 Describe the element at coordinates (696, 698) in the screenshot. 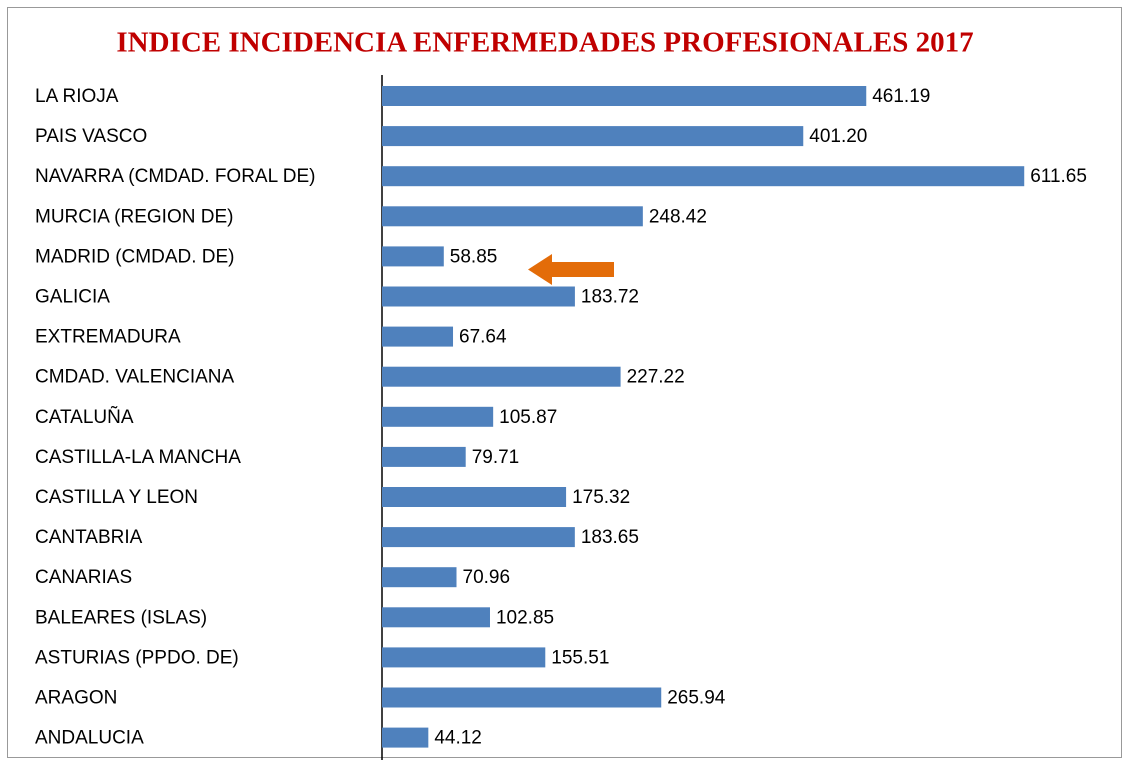

I see `data-label: 265.94` at that location.